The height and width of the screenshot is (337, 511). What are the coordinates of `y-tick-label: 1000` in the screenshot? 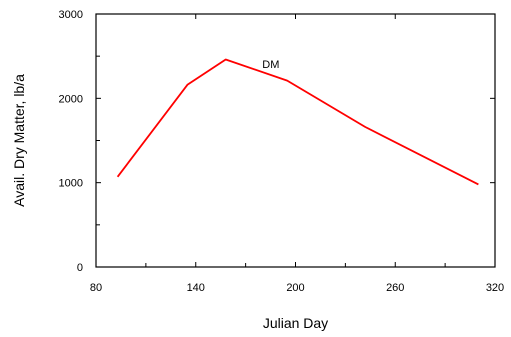 It's located at (71, 184).